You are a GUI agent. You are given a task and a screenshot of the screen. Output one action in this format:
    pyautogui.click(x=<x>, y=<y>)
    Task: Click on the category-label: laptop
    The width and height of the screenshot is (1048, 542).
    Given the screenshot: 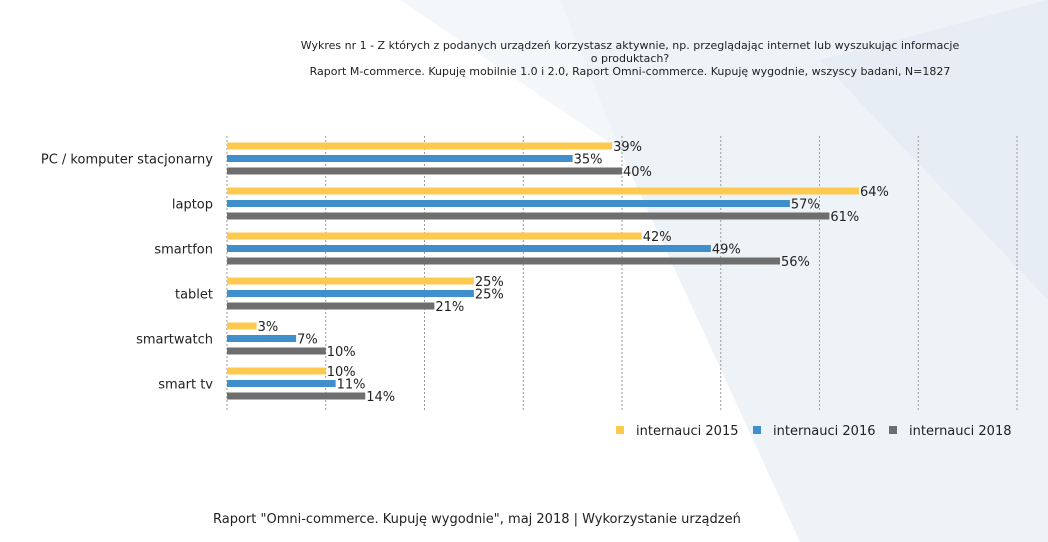 What is the action you would take?
    pyautogui.click(x=192, y=205)
    